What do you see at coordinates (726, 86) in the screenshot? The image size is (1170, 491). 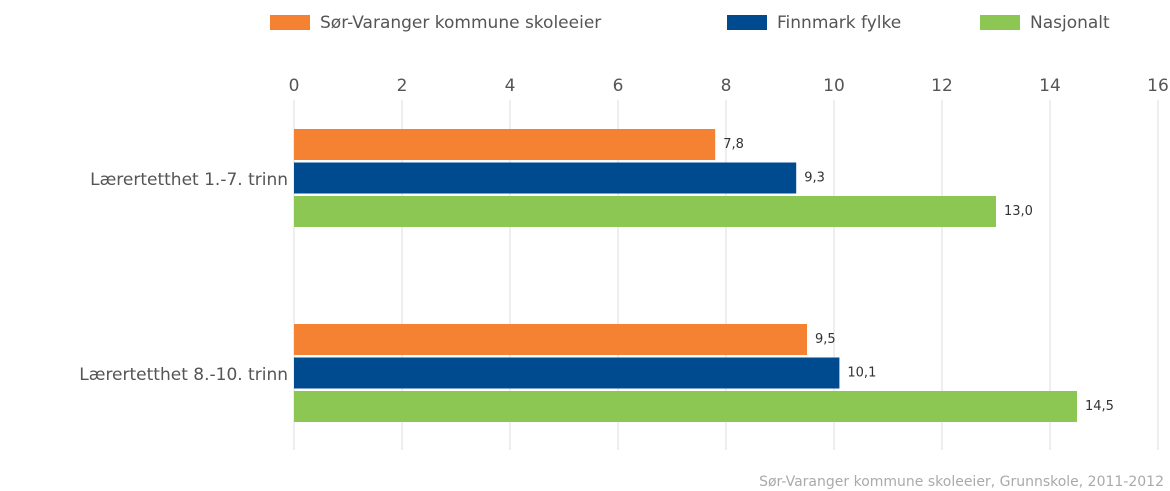 I see `x-tick-label: 8` at bounding box center [726, 86].